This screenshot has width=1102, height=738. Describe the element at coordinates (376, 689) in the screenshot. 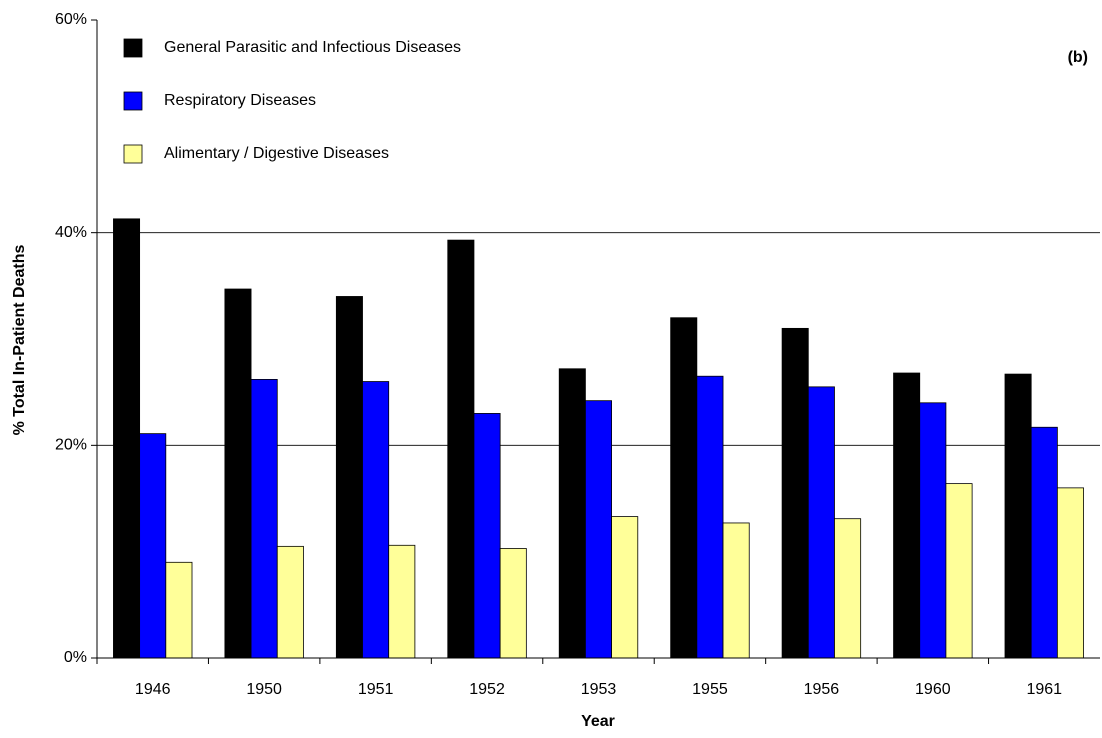

I see `x-tick-label: 1951` at that location.